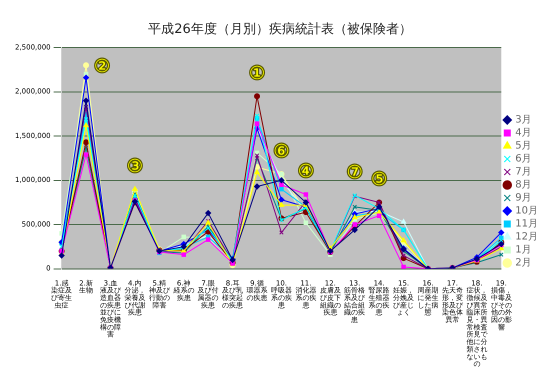 The image size is (560, 383). I want to click on legend-label: 7月, so click(523, 172).